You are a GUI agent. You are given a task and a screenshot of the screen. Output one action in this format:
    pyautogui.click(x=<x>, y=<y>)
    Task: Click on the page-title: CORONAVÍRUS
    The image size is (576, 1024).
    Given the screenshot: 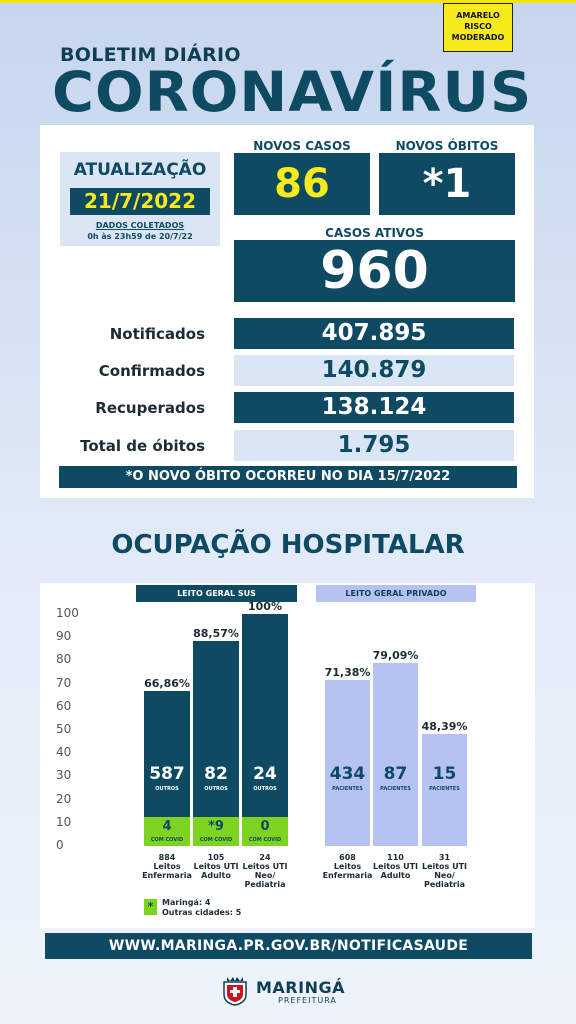 What is the action you would take?
    pyautogui.click(x=292, y=92)
    